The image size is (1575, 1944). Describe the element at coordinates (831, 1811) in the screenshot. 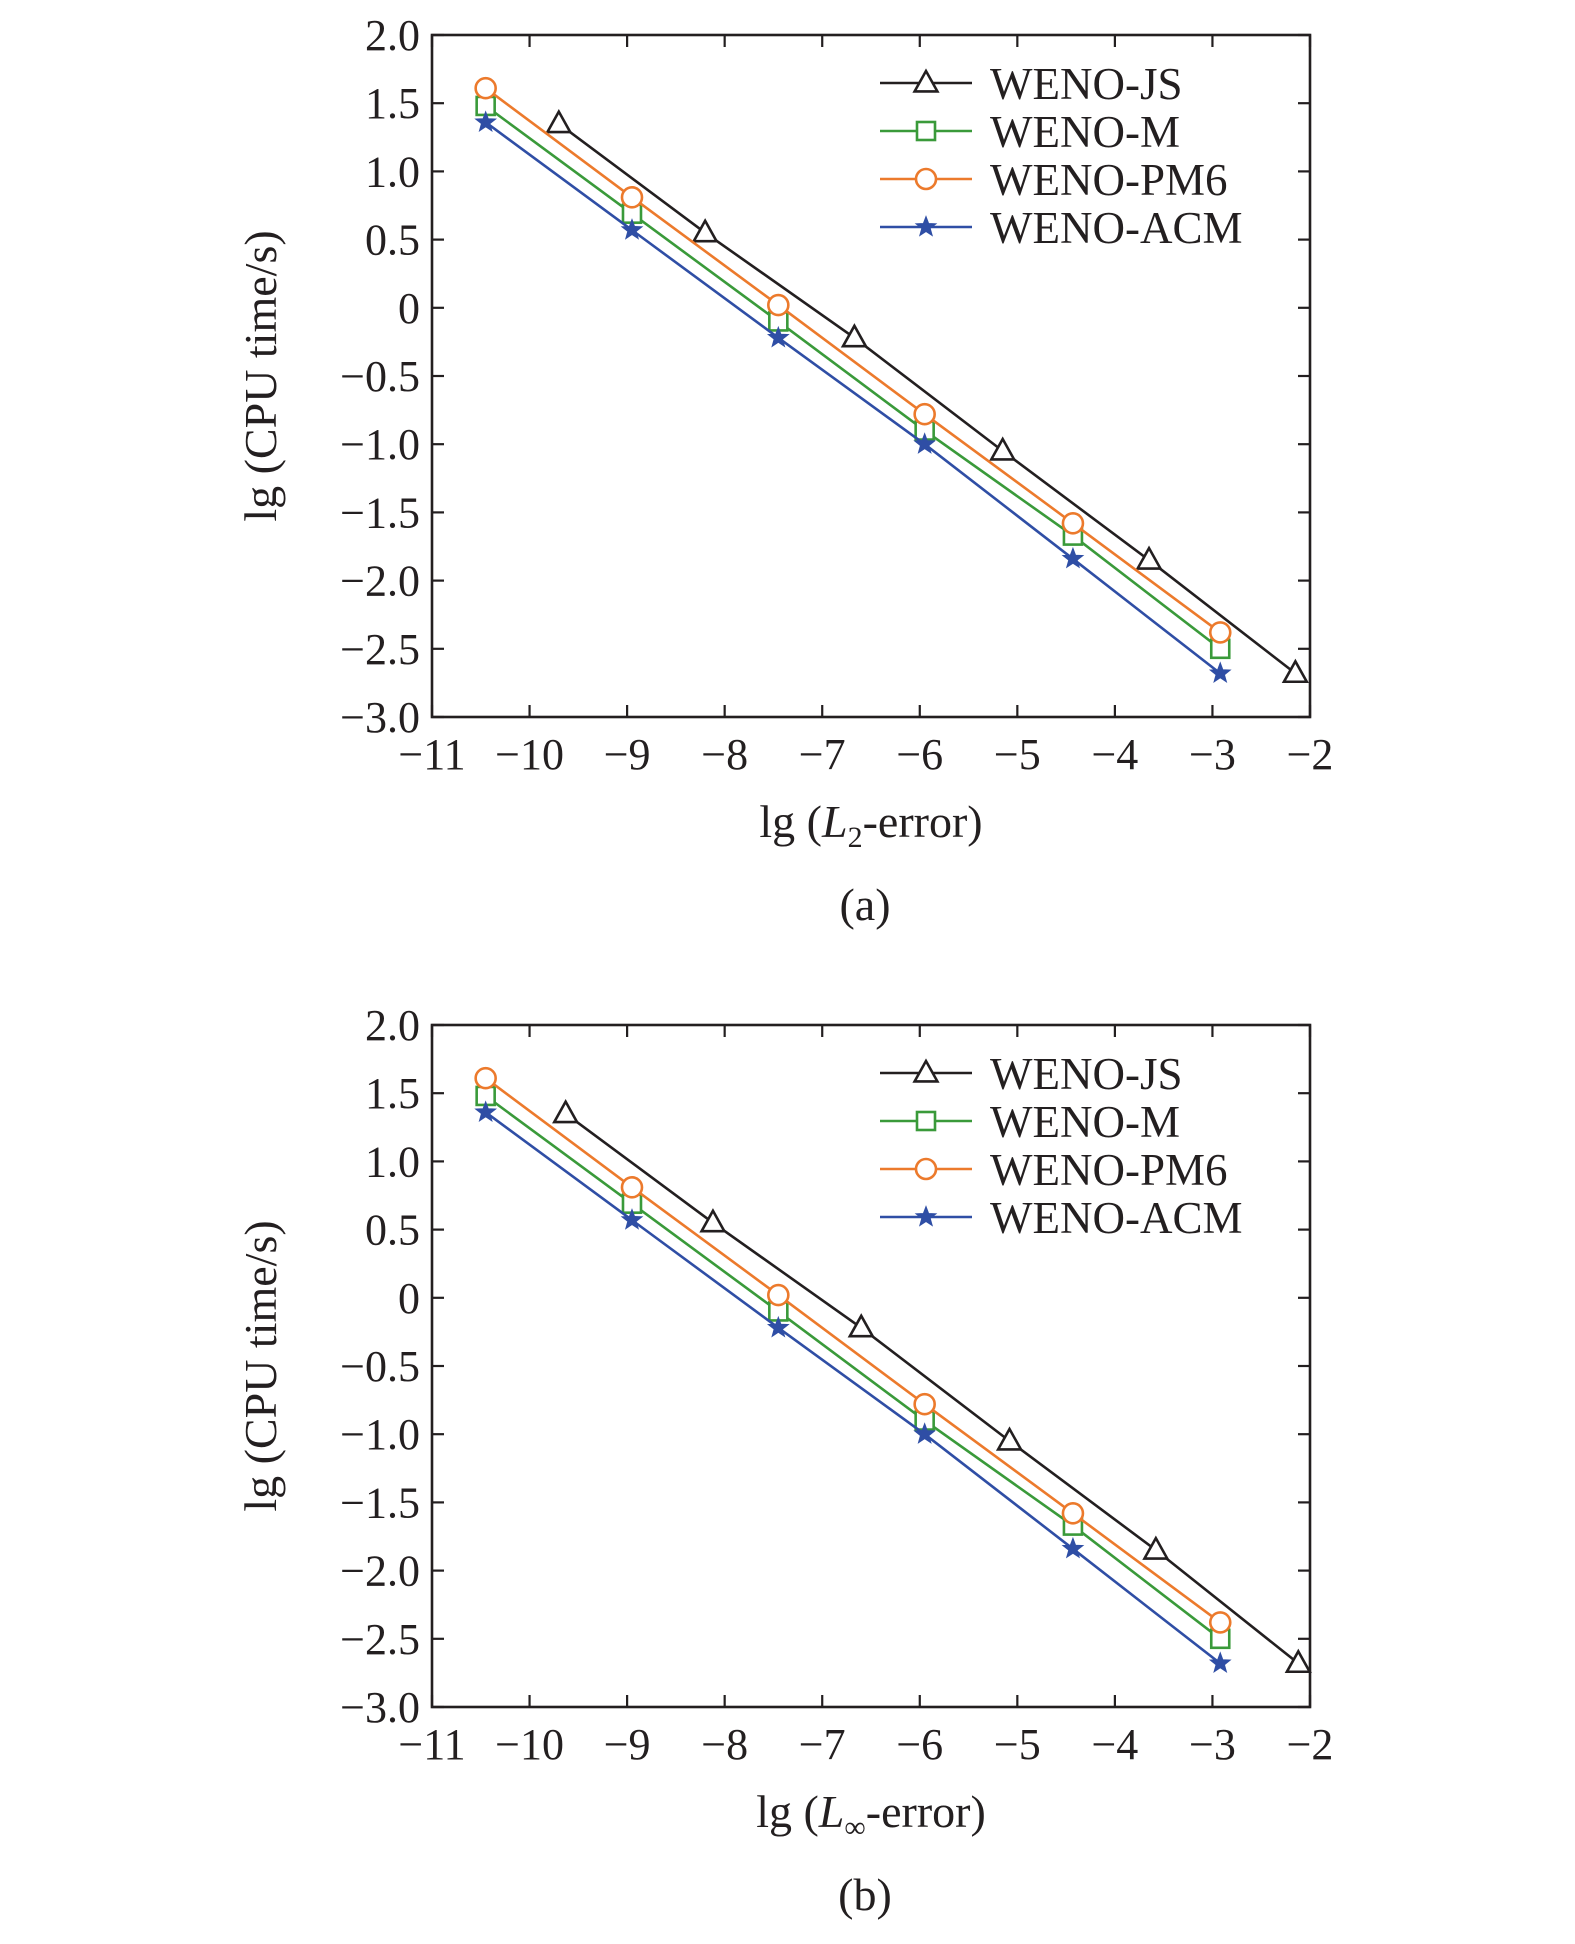

I see `x-axis-title-var: L` at that location.